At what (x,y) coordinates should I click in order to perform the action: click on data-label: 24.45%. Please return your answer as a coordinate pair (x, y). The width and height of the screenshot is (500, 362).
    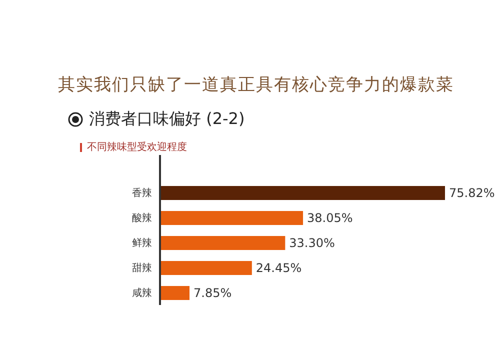
    Looking at the image, I should click on (279, 268).